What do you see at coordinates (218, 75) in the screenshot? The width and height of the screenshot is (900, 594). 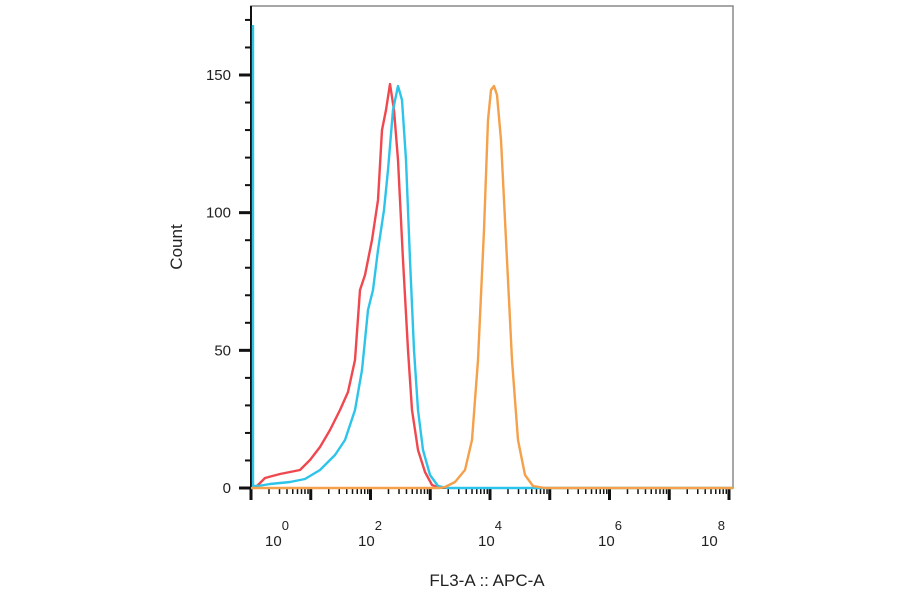 I see `y-tick-label: 150` at bounding box center [218, 75].